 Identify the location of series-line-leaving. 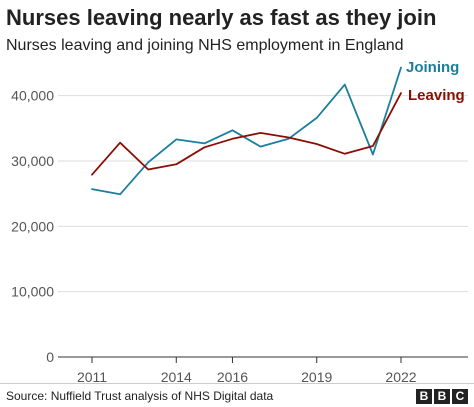
(246, 134).